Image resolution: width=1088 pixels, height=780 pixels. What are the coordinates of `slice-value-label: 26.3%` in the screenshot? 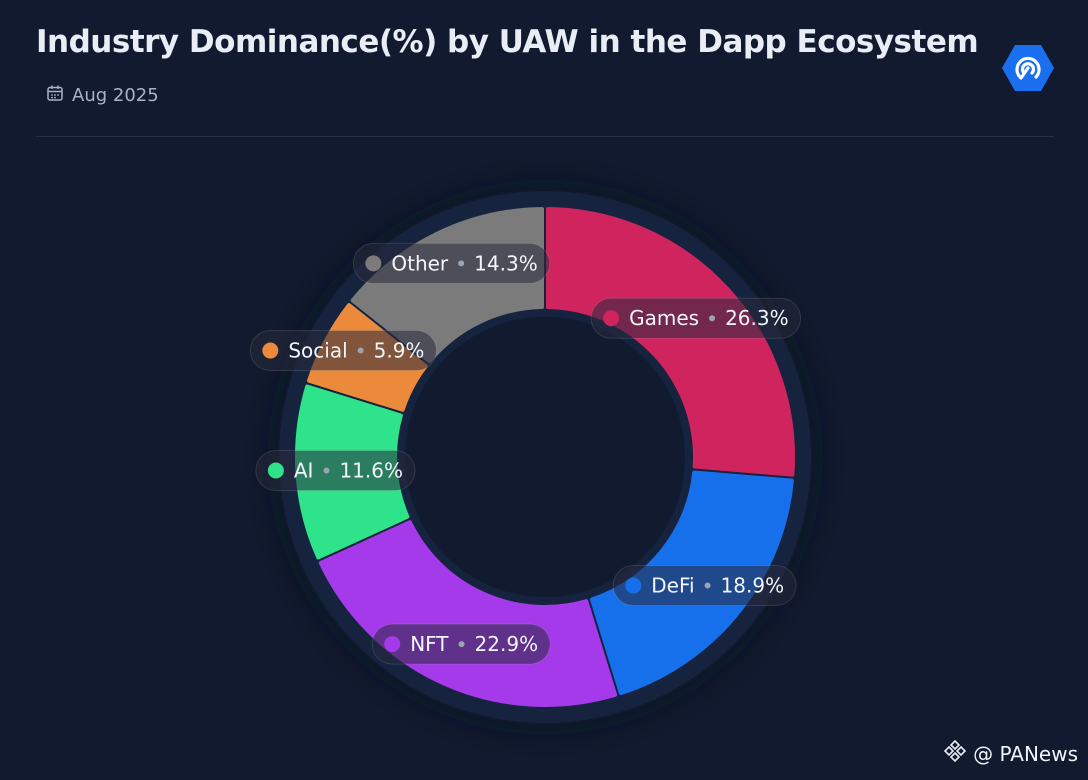 It's located at (757, 318).